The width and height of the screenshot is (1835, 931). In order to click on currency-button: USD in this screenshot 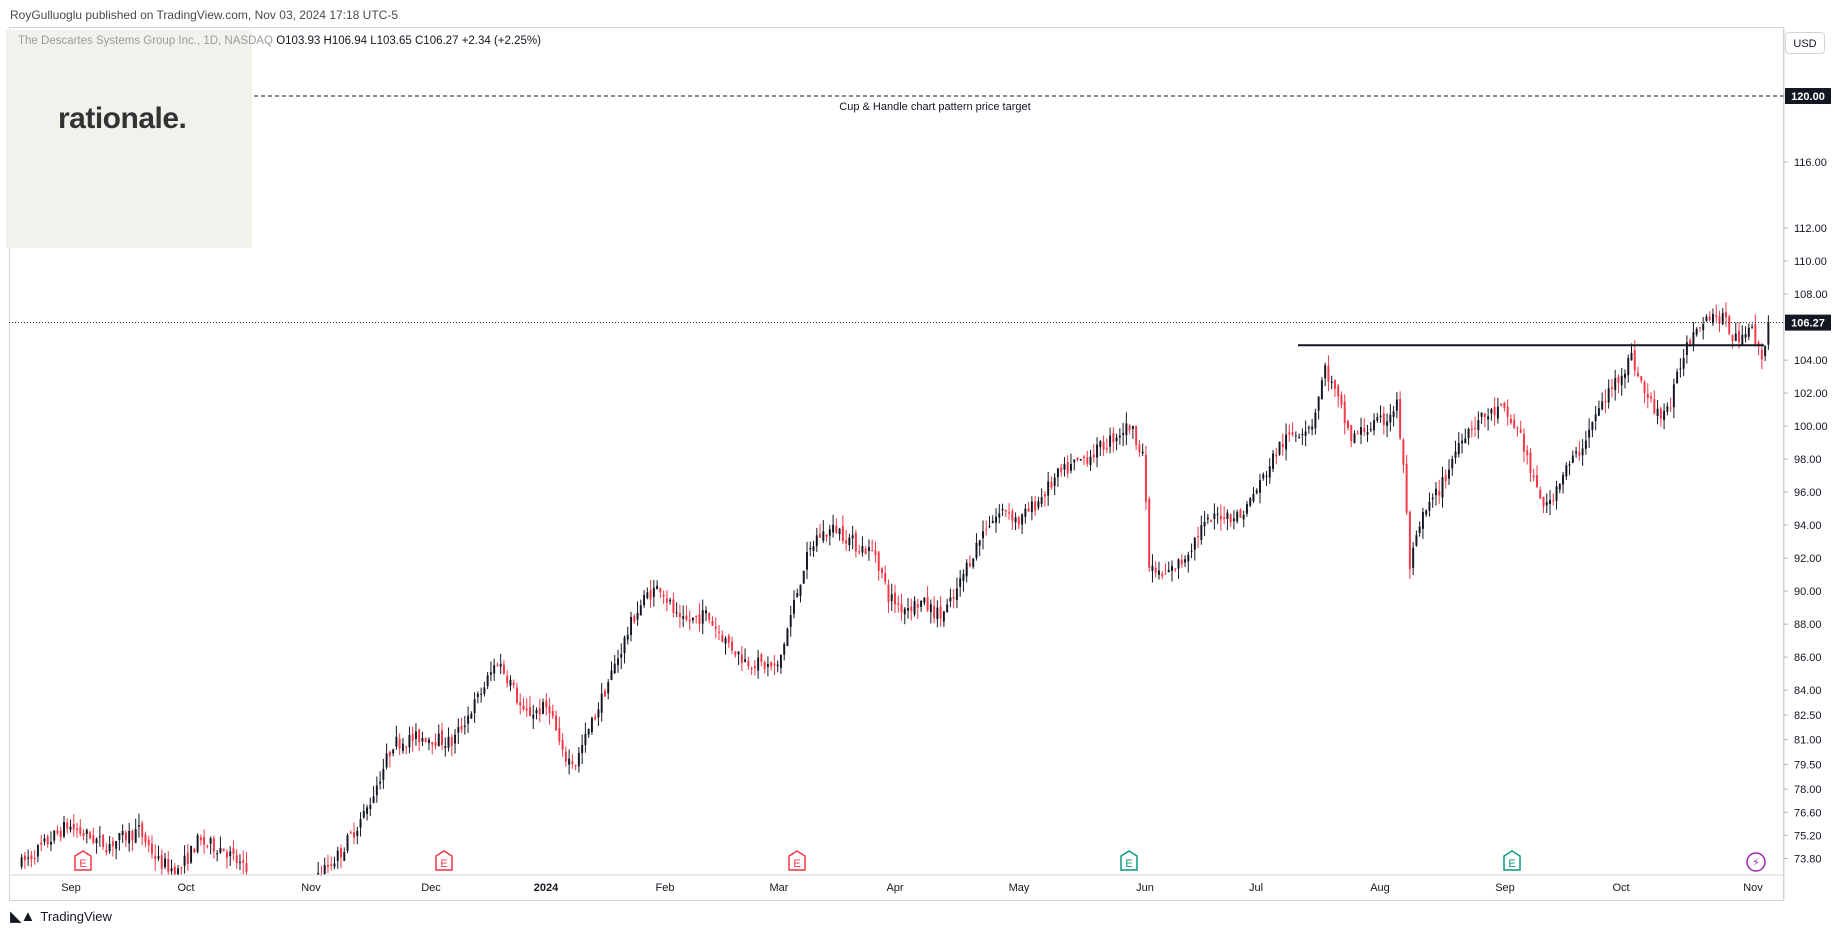, I will do `click(1805, 43)`.